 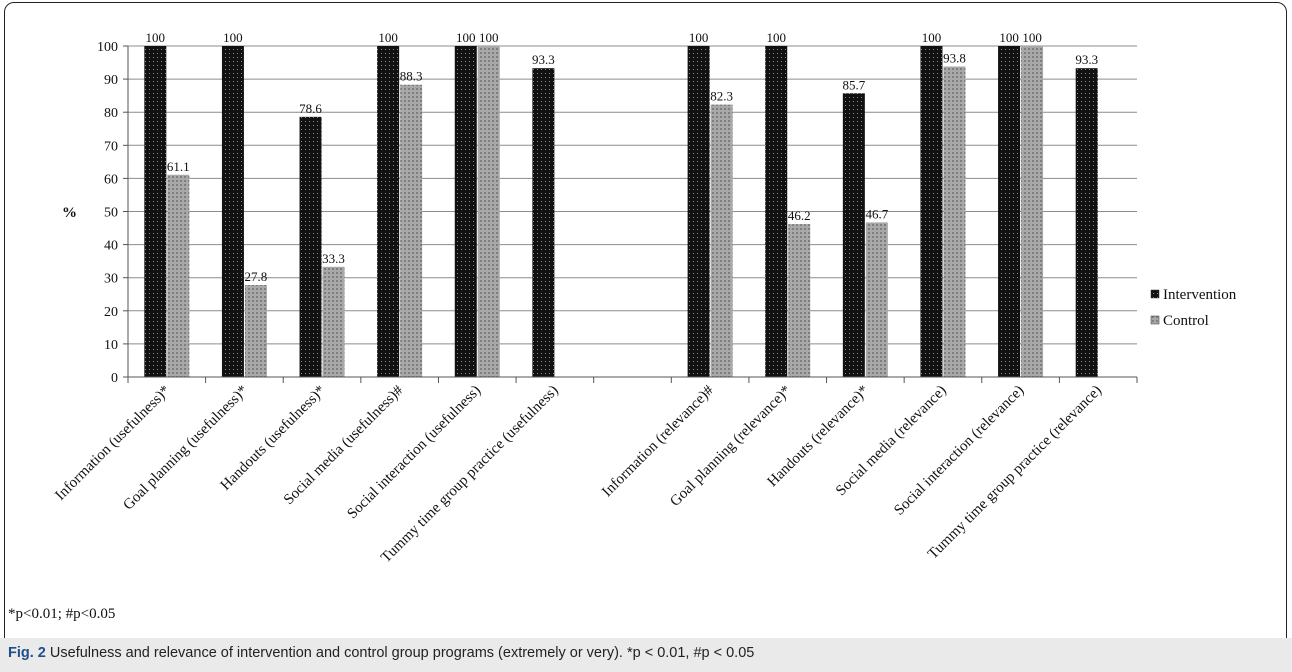 I want to click on y-tick-label: 30, so click(x=111, y=279).